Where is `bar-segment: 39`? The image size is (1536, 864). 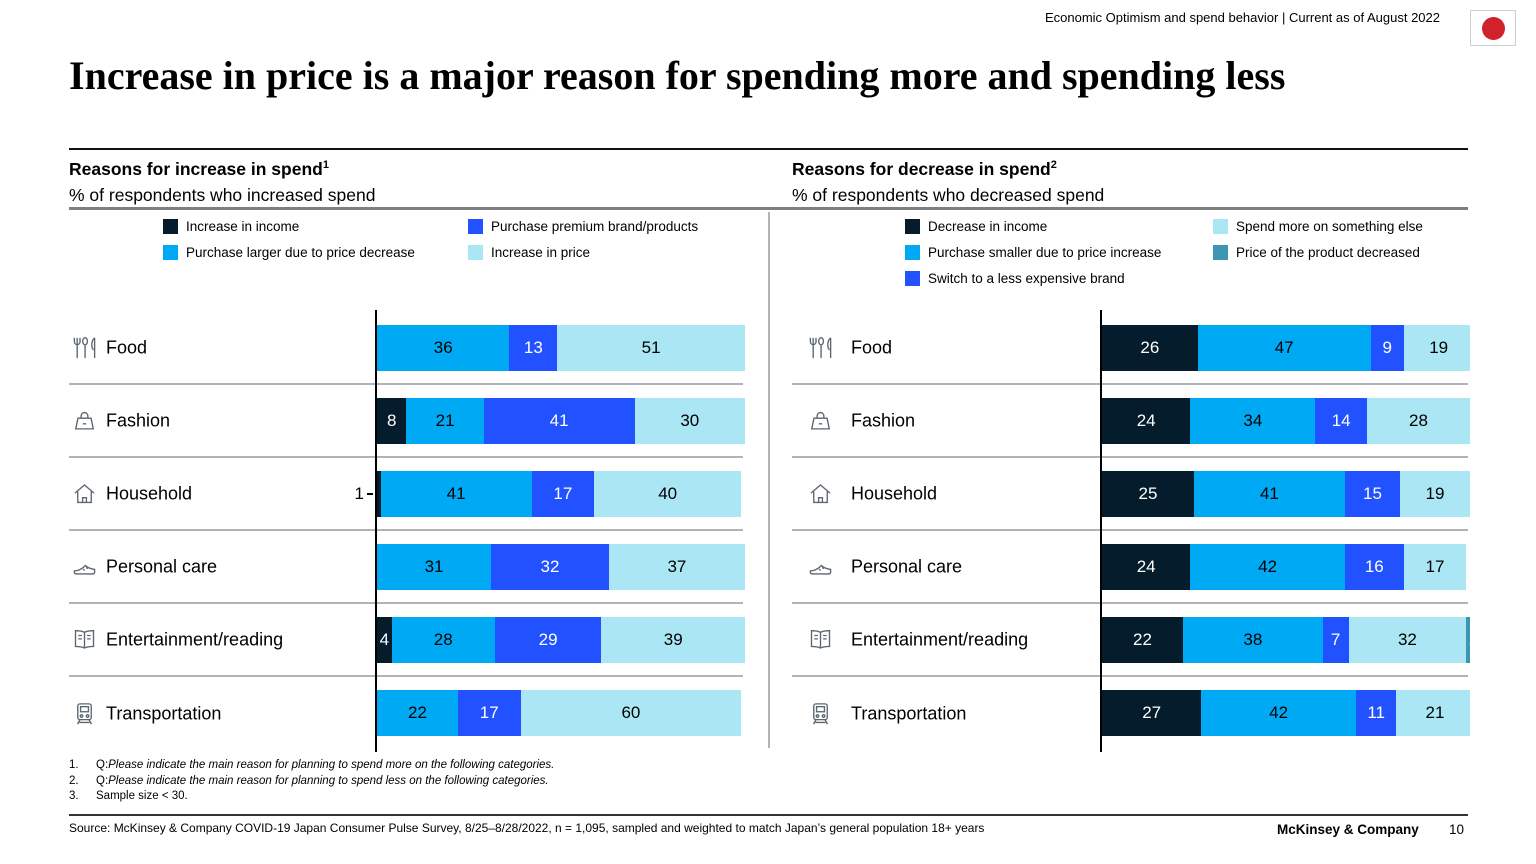 bar-segment: 39 is located at coordinates (673, 640).